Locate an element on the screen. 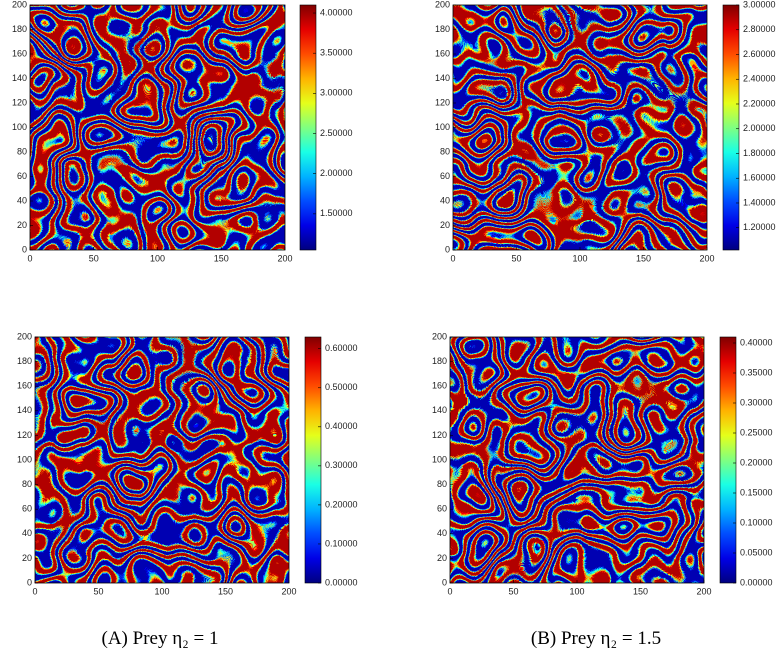 This screenshot has height=664, width=779. caption: (A) Prey η₂ = 1 is located at coordinates (160, 638).